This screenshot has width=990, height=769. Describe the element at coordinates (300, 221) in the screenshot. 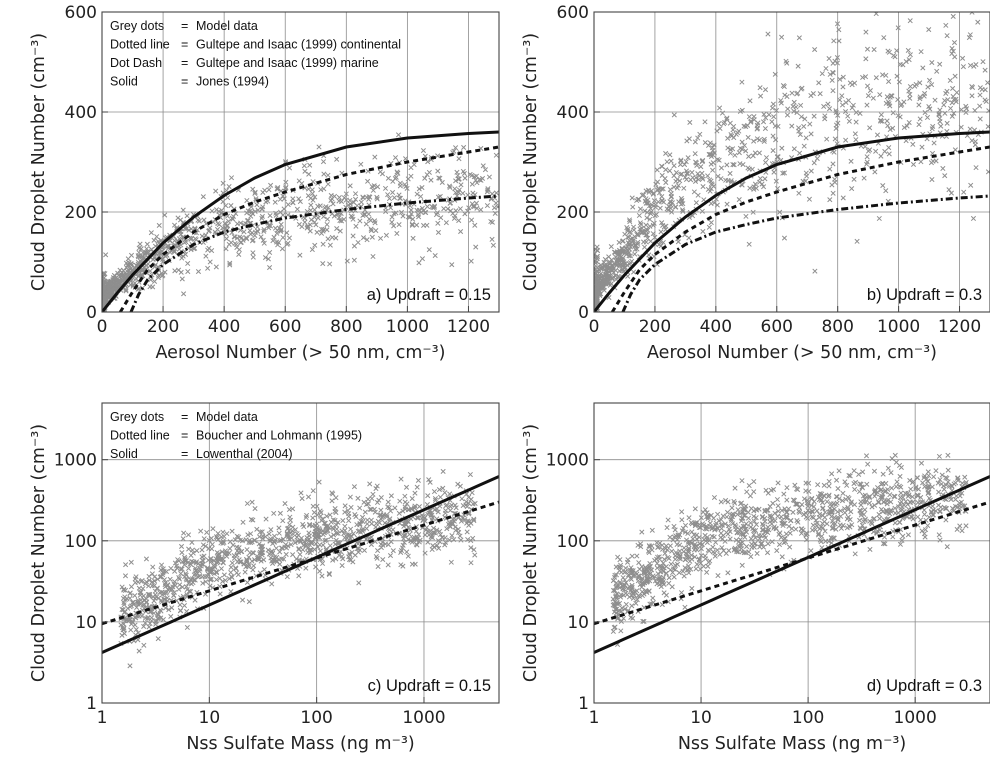

I see `solid-fit-line` at that location.